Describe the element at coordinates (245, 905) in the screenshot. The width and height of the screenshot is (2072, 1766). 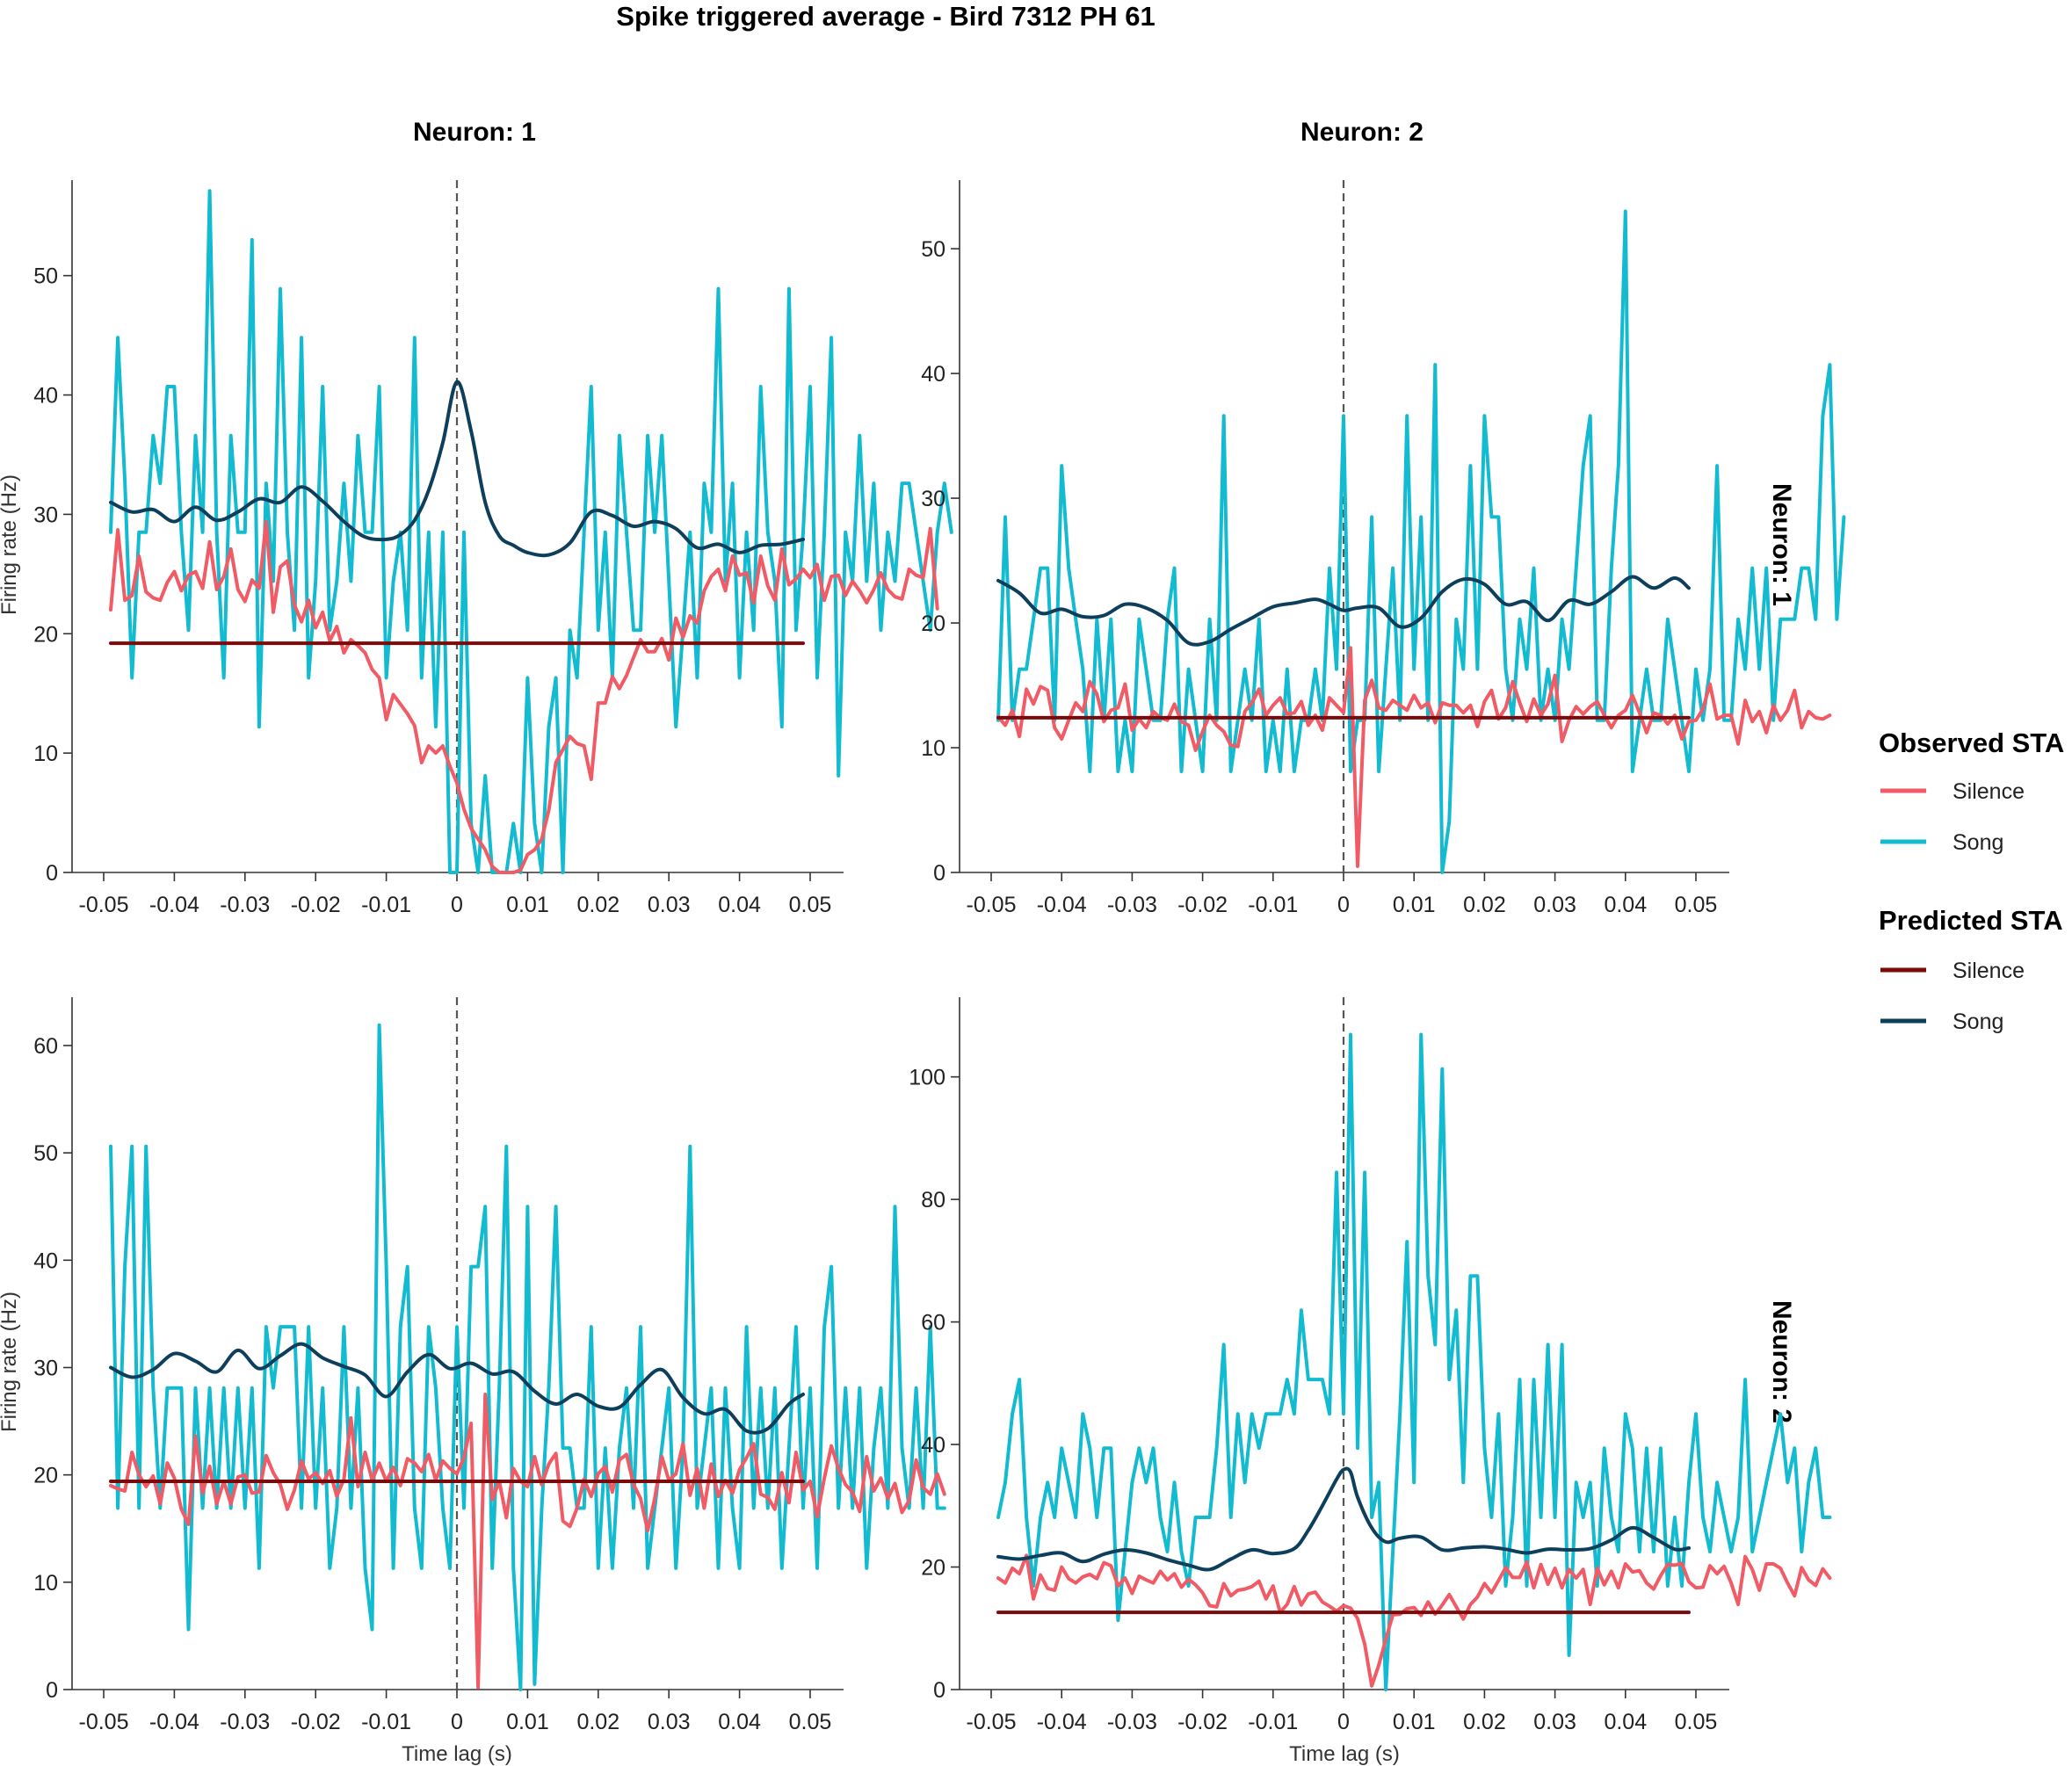
I see `panel-1-x-tick-label: -0.03` at that location.